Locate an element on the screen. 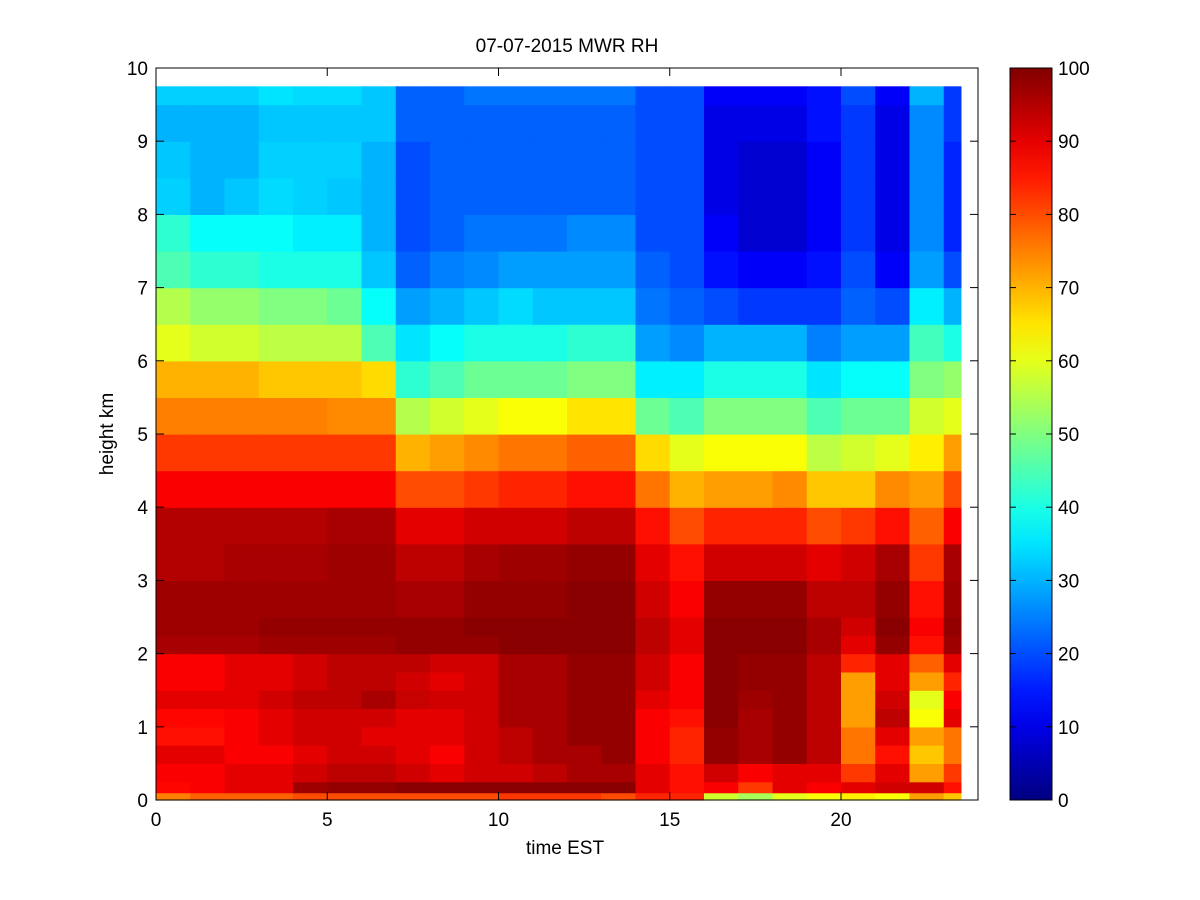  colorbar-tick-label: 60 is located at coordinates (1068, 362).